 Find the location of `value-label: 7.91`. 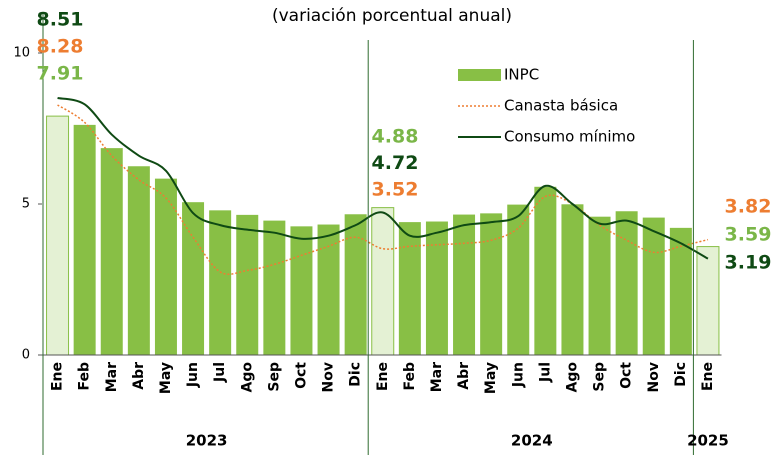

value-label: 7.91 is located at coordinates (60, 74).